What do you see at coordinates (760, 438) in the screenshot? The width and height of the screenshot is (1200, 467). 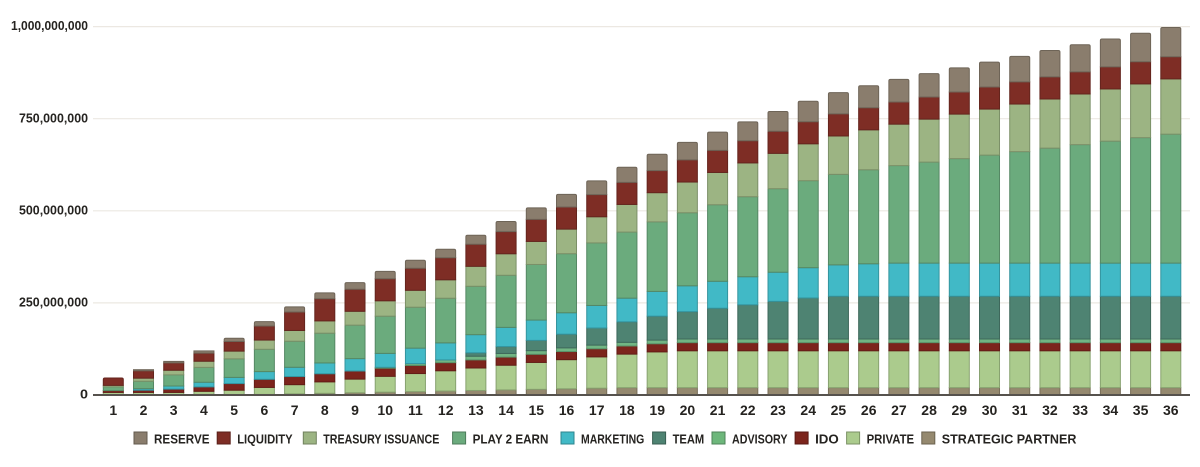 I see `svg-text: ADVISORY` at bounding box center [760, 438].